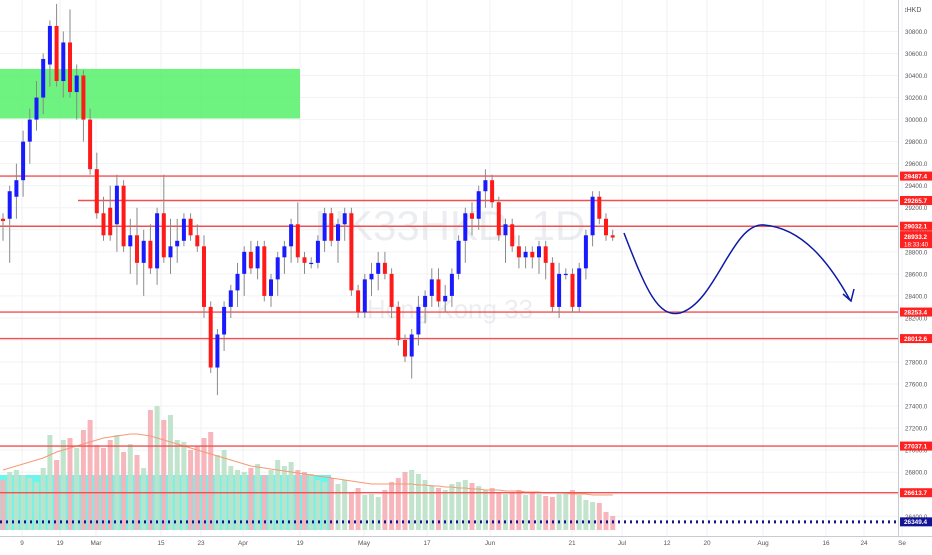  I want to click on time-tick-label: 16, so click(826, 543).